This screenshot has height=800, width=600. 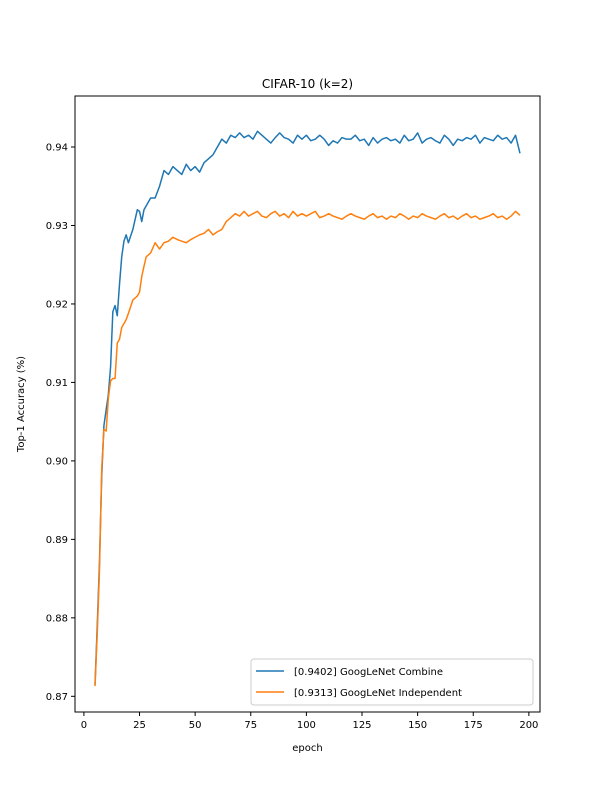 I want to click on x-tick-label-6: 150, so click(x=417, y=725).